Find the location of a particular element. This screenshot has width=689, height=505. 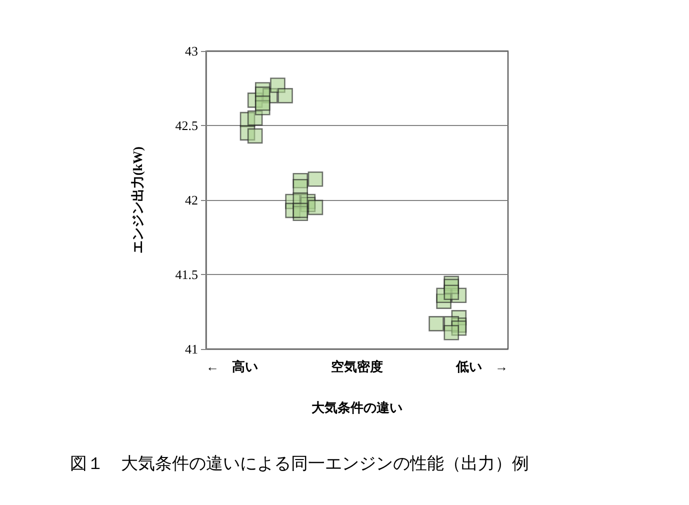

y-tick-label: 43 is located at coordinates (191, 51).